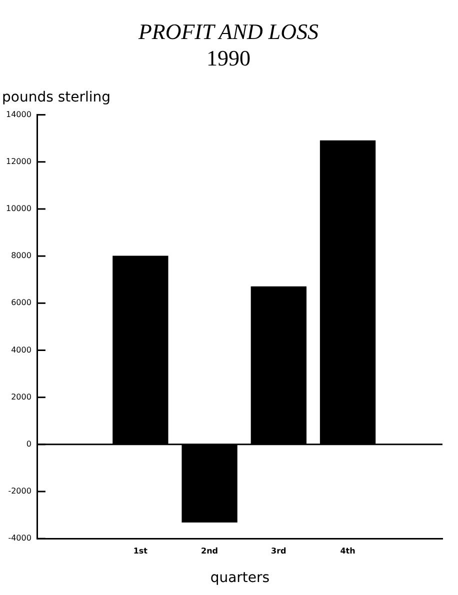 This screenshot has height=595, width=458. I want to click on y-tick-label: 12000, so click(19, 161).